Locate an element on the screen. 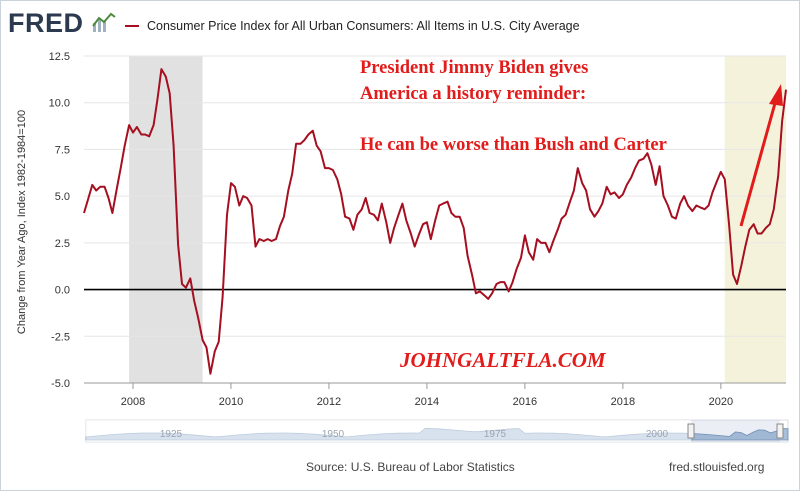  y-tick-label: -5.0 is located at coordinates (60, 384).